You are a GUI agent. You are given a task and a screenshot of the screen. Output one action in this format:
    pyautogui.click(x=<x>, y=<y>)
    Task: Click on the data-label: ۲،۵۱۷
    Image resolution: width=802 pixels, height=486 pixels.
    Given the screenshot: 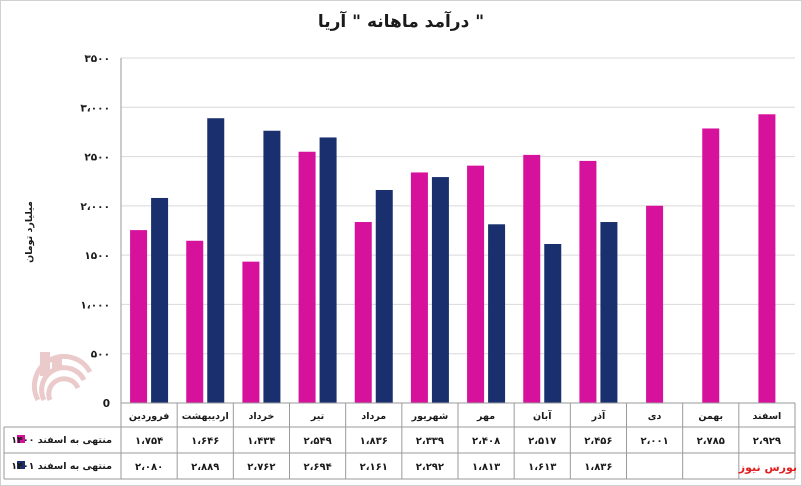 What is the action you would take?
    pyautogui.click(x=542, y=441)
    